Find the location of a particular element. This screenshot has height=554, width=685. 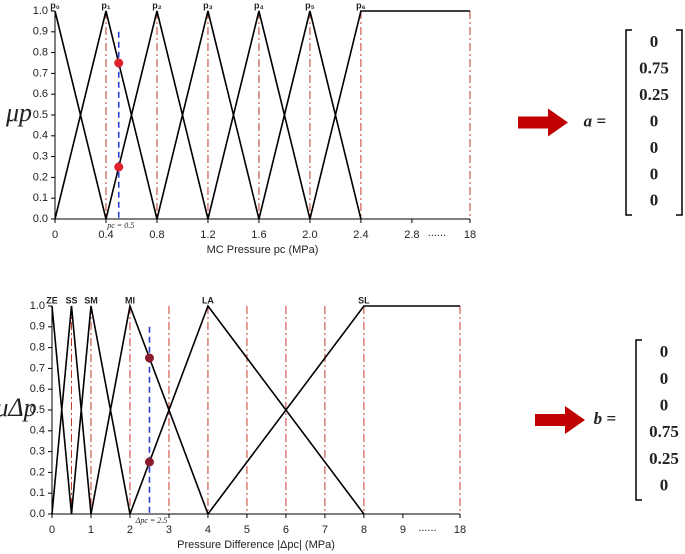

series-label: p₀ is located at coordinates (55, 5).